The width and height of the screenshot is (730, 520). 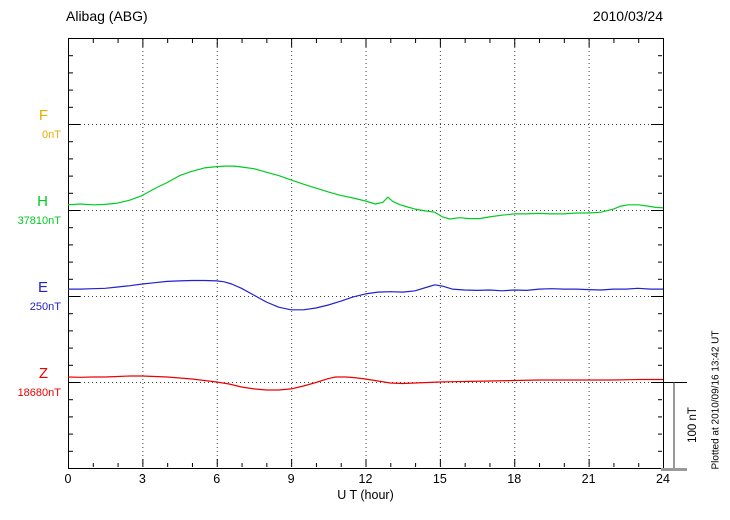 What do you see at coordinates (107, 16) in the screenshot?
I see `page-title: Alibag (ABG)` at bounding box center [107, 16].